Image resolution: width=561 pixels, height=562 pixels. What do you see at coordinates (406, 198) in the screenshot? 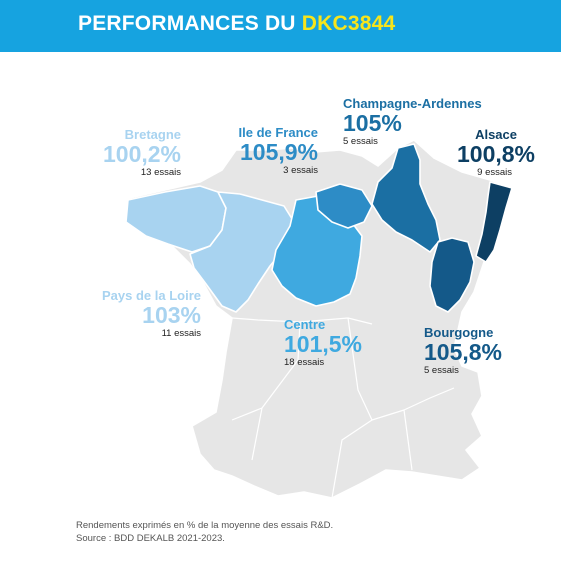
I see `region-champagne-ardennes` at bounding box center [406, 198].